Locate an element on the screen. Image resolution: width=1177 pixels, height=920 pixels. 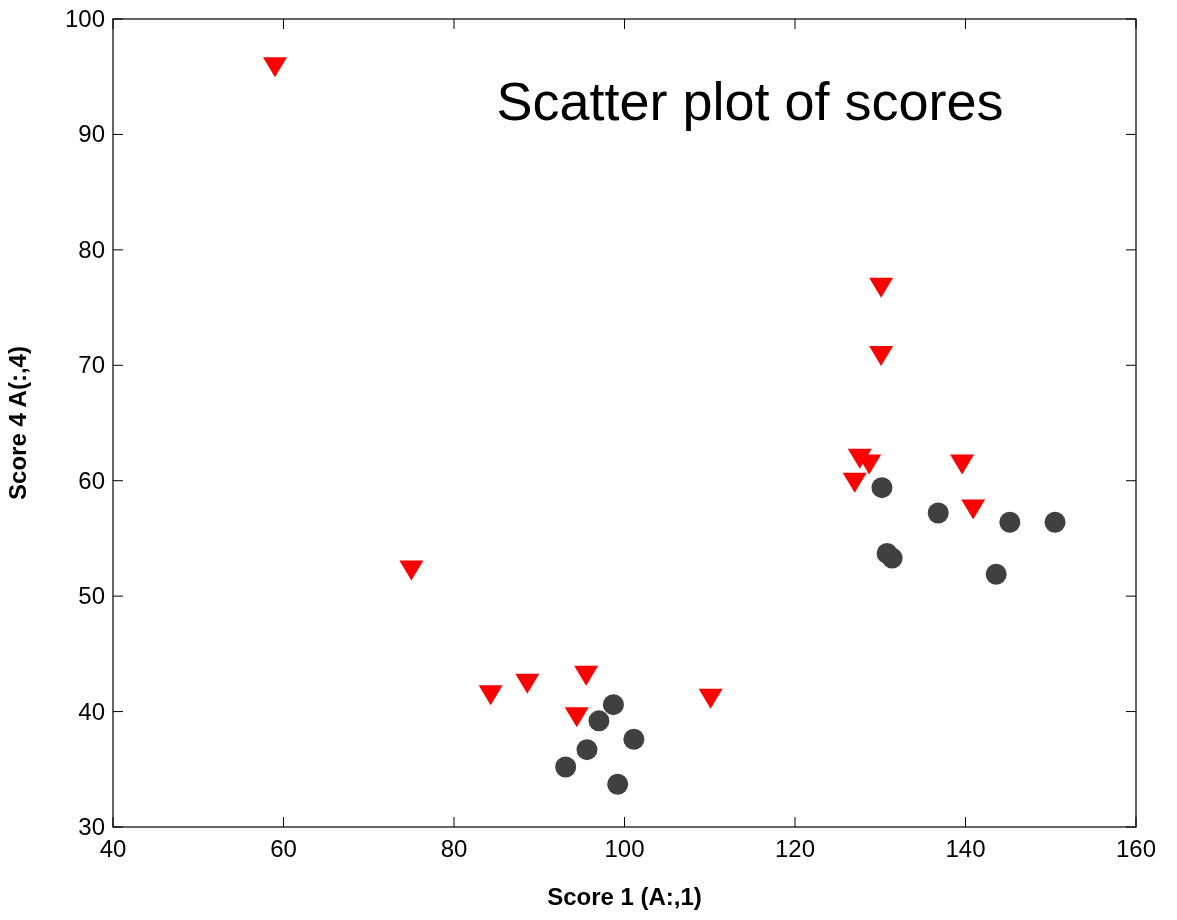
y-tick-label: 50 is located at coordinates (91, 596).